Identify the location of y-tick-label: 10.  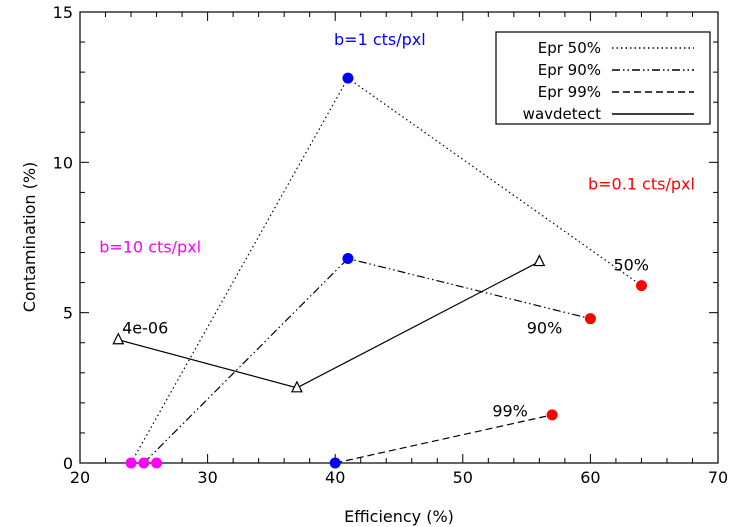
(63, 162).